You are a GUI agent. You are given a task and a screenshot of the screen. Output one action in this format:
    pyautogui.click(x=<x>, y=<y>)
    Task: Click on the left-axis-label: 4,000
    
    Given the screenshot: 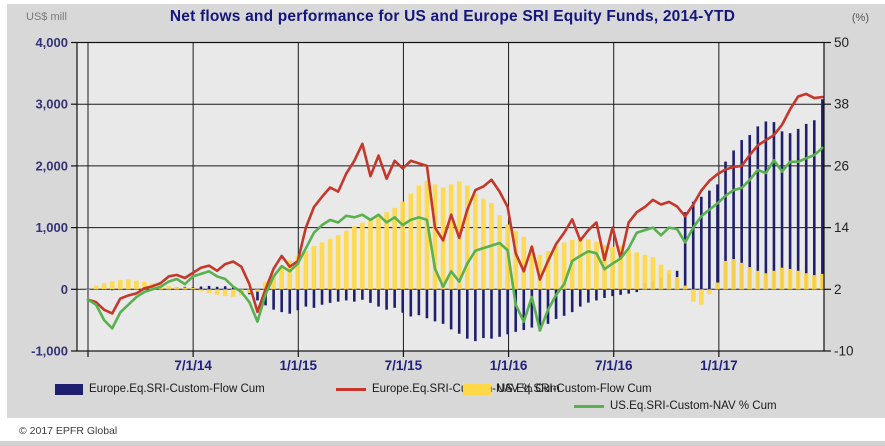 What is the action you would take?
    pyautogui.click(x=51, y=42)
    